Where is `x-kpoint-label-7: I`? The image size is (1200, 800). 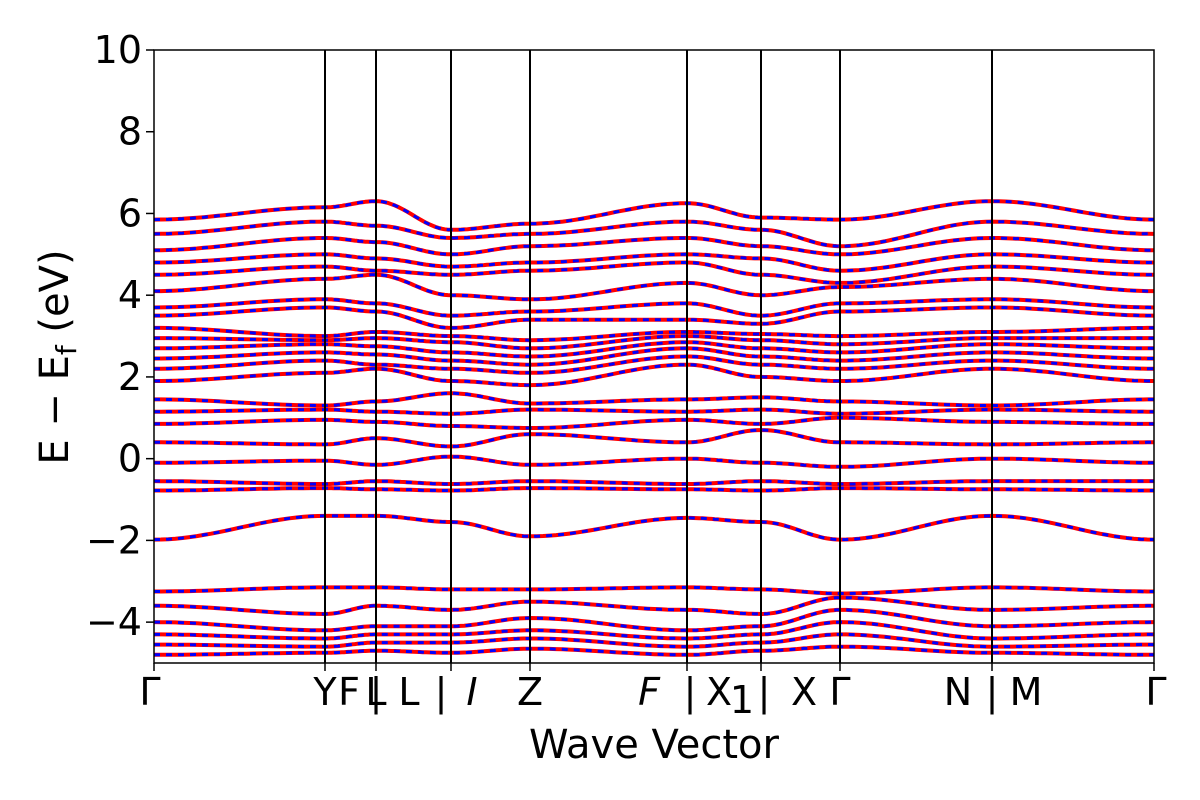
x-kpoint-label-7: I is located at coordinates (471, 692).